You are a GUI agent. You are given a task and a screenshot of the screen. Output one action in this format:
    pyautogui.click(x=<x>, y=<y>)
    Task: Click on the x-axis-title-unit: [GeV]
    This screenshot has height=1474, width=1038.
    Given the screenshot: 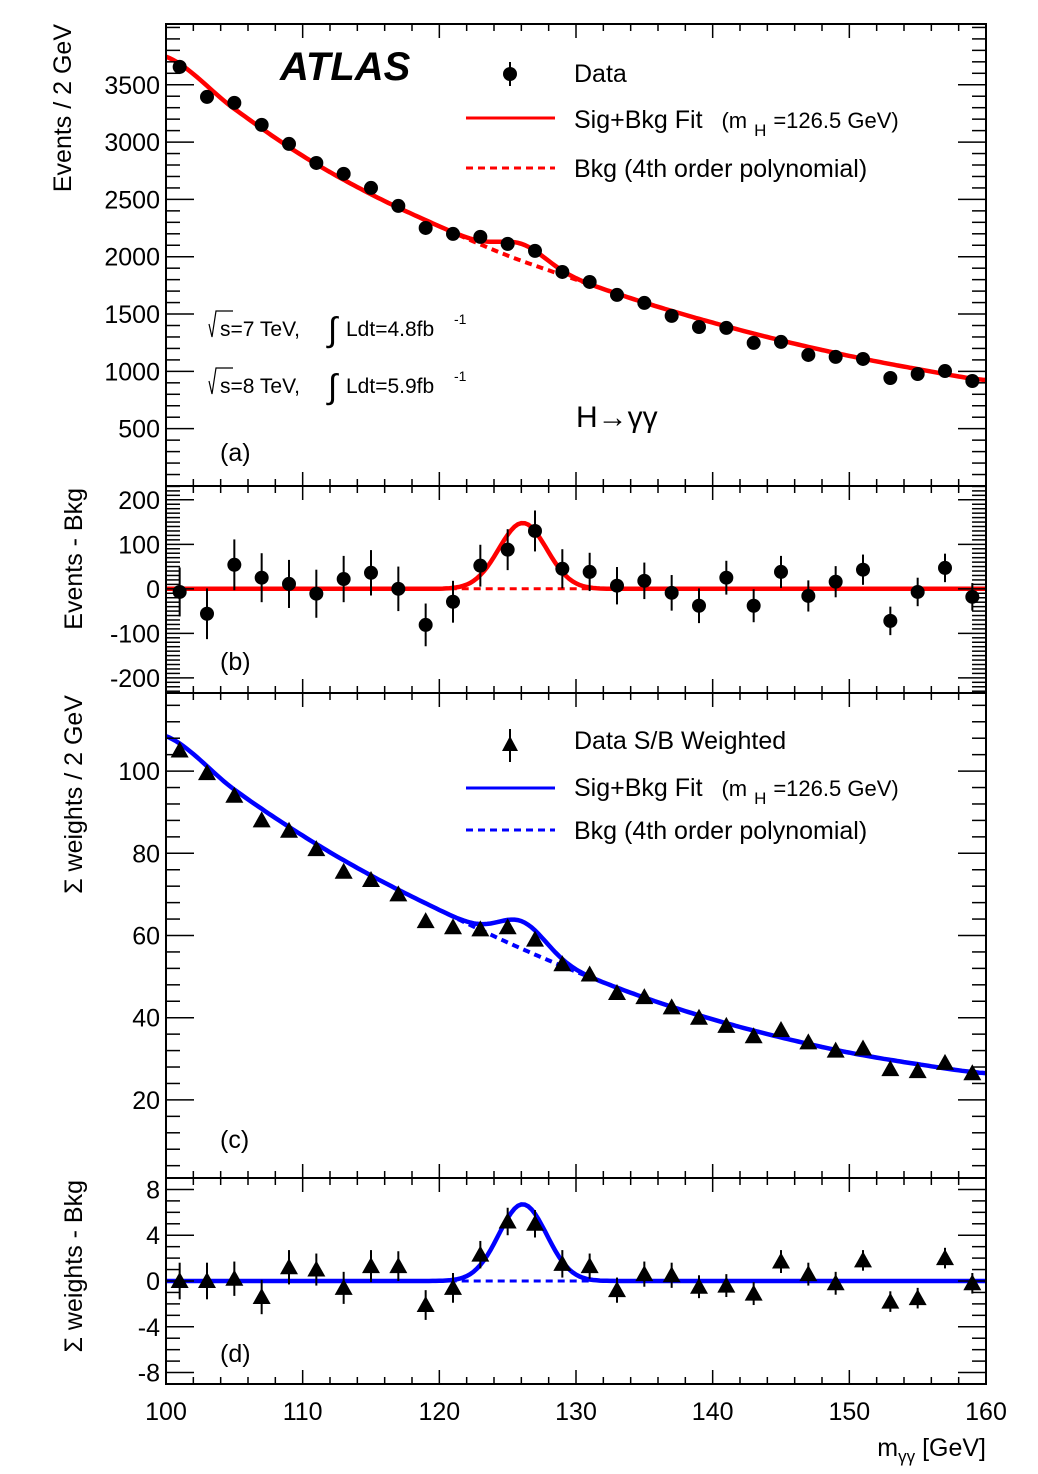 What is the action you would take?
    pyautogui.click(x=950, y=1448)
    